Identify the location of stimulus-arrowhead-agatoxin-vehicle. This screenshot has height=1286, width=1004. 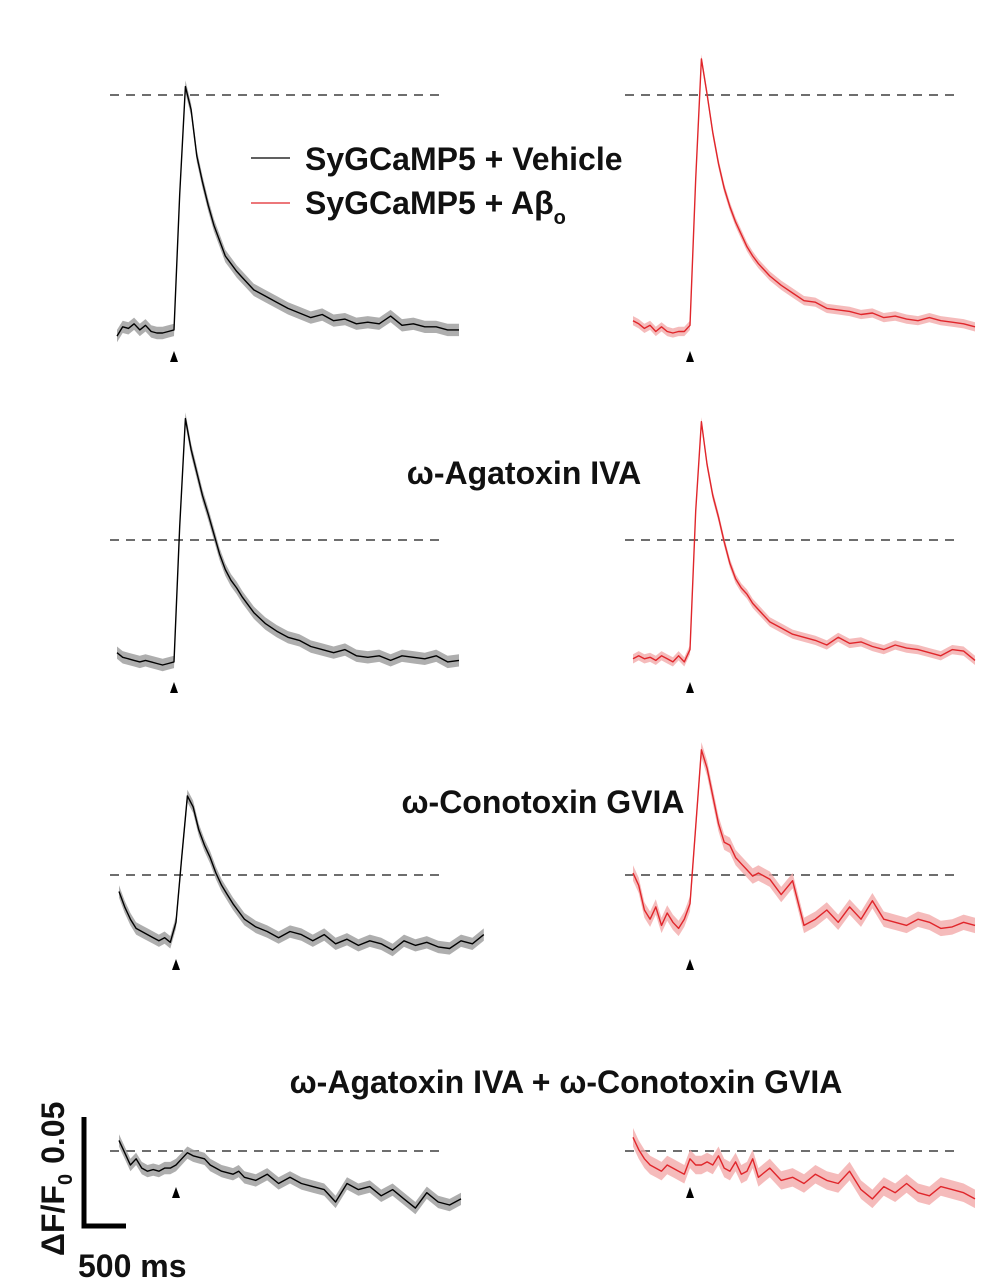
(174, 687).